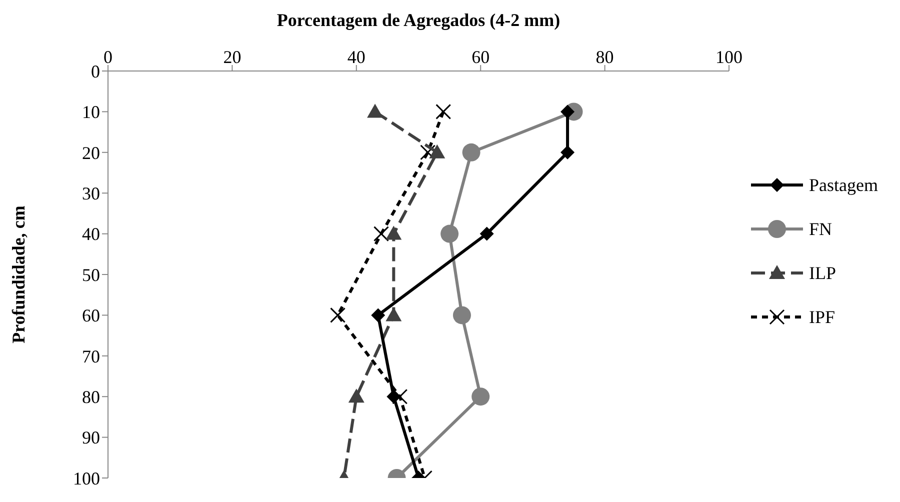 This screenshot has width=900, height=502. Describe the element at coordinates (91, 274) in the screenshot. I see `y-tick-label: 50` at that location.